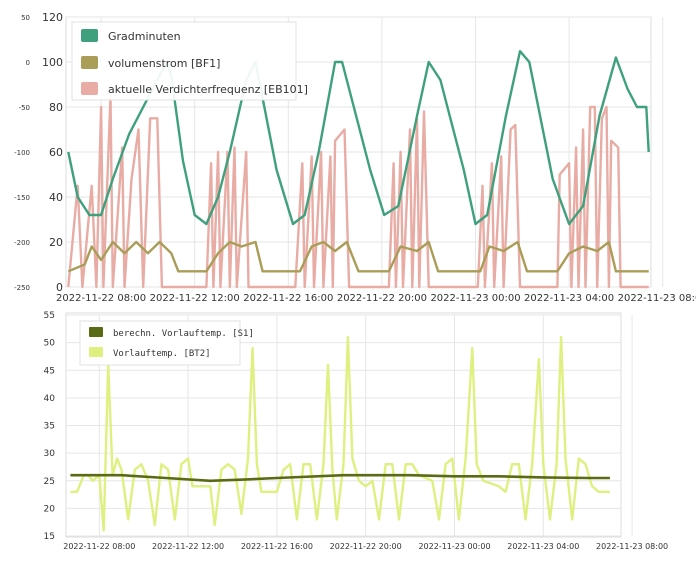 The image size is (696, 564). What do you see at coordinates (49, 316) in the screenshot?
I see `c2-ytick-0: 55` at bounding box center [49, 316].